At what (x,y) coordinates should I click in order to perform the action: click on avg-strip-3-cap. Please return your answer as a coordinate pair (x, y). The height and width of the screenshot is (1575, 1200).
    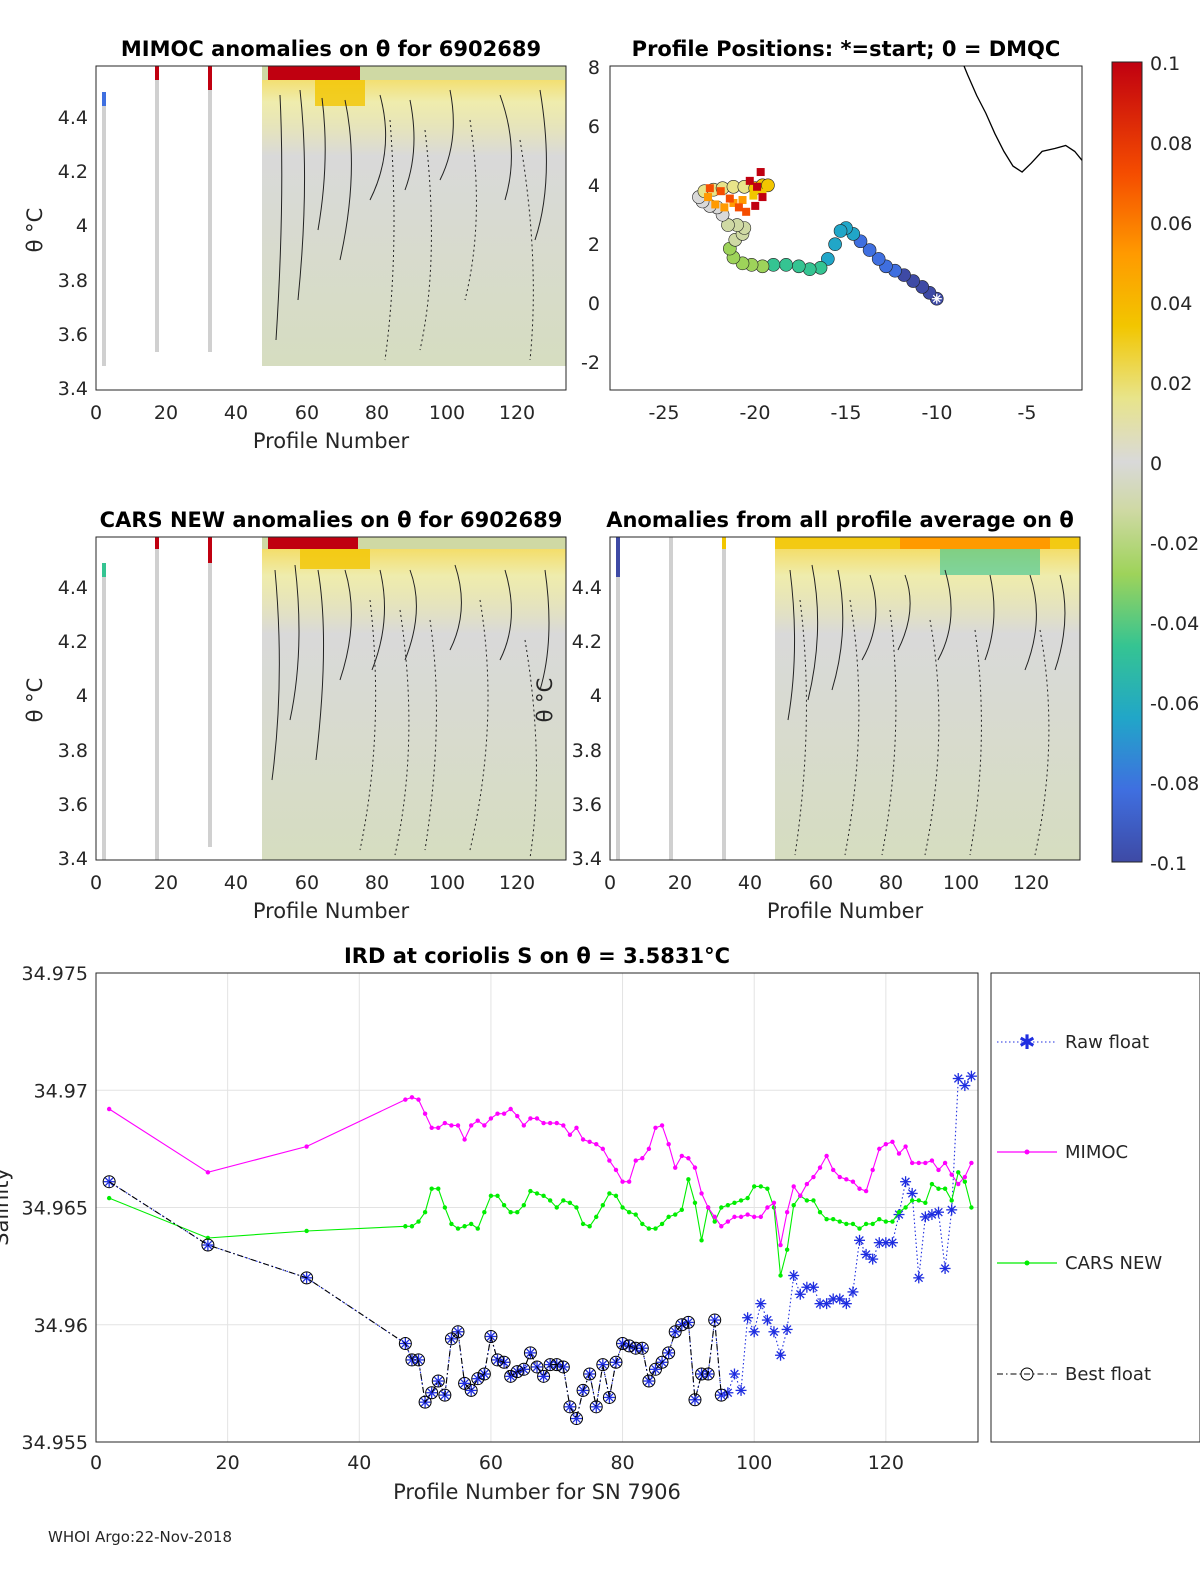
    Looking at the image, I should click on (724, 543).